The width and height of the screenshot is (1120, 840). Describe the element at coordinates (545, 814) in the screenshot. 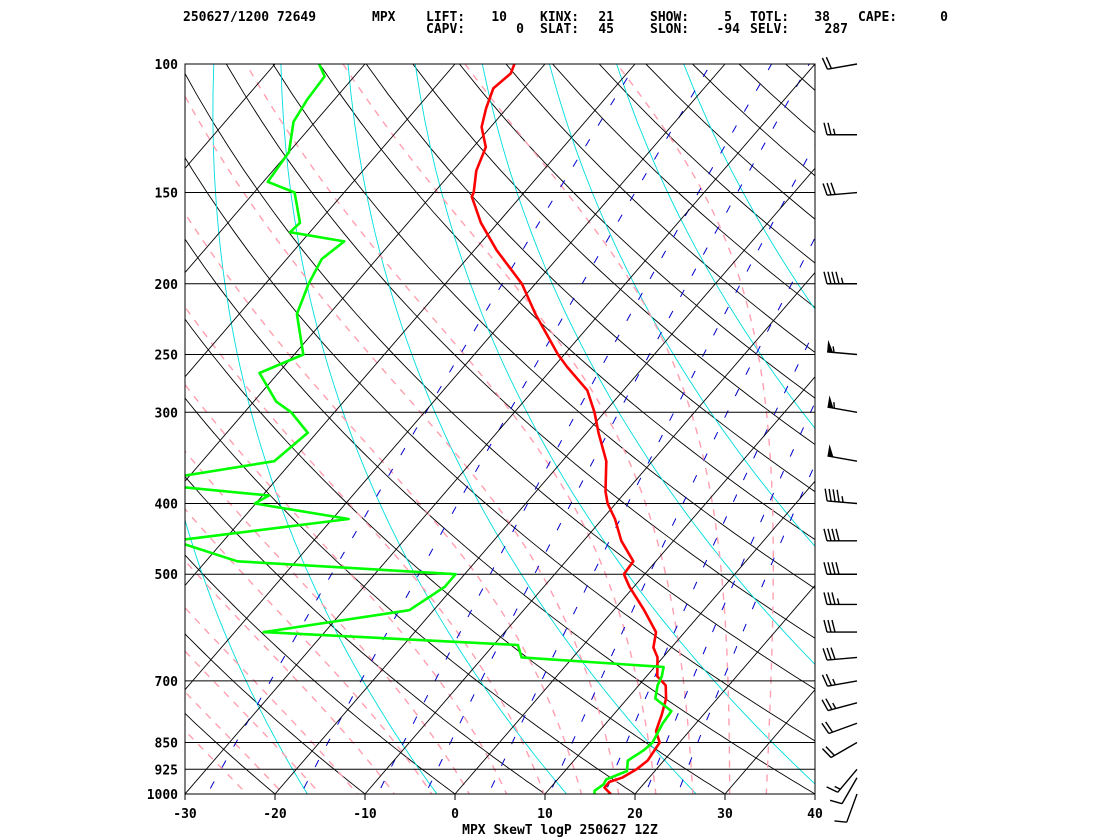

I see `temperature-tick-label: 10` at that location.